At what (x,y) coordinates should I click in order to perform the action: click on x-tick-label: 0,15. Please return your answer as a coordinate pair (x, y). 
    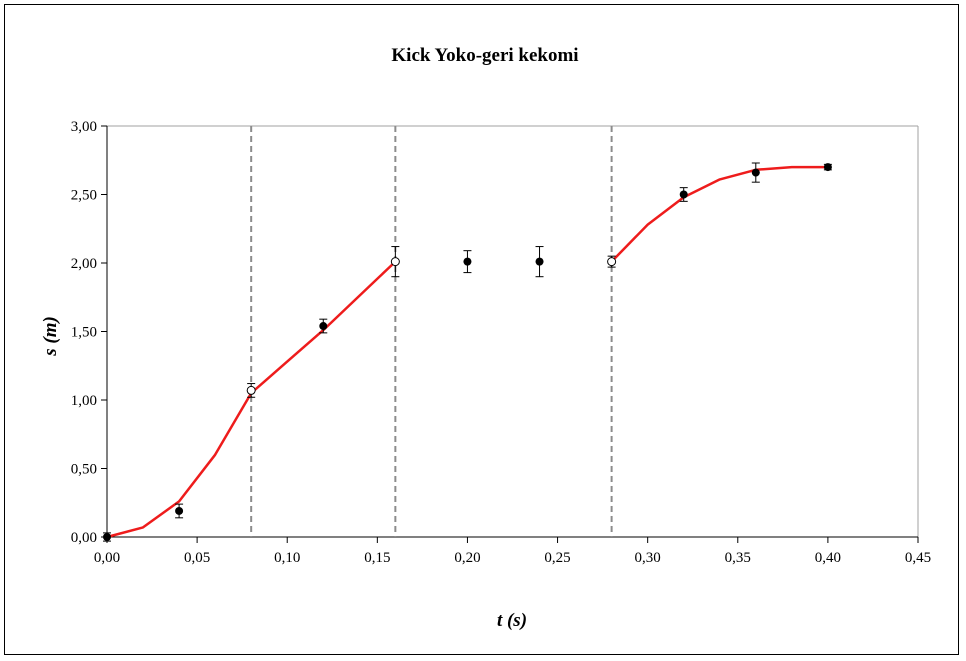
    Looking at the image, I should click on (377, 558).